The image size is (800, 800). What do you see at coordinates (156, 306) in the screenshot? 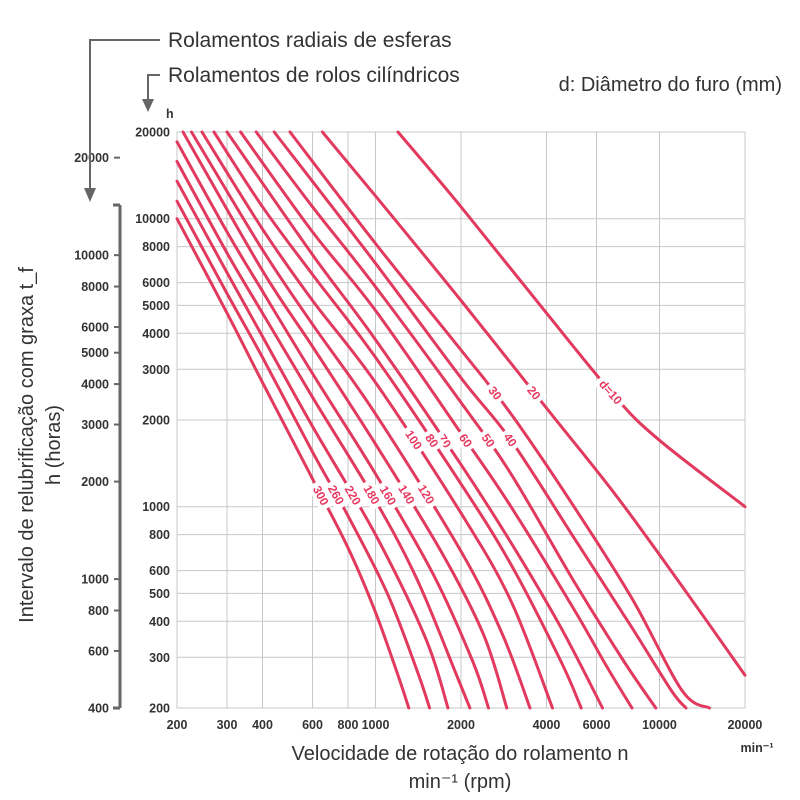
I see `y-tick-label-roller: 5000` at bounding box center [156, 306].